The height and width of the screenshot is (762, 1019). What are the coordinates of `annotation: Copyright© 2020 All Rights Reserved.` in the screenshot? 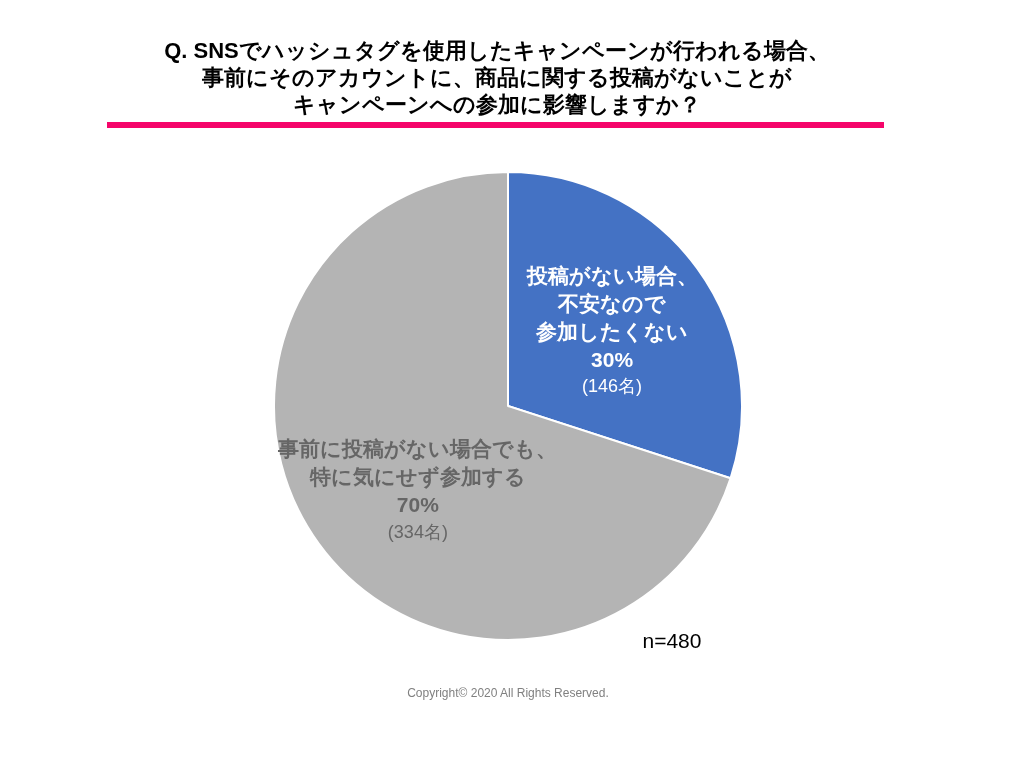 It's located at (508, 693).